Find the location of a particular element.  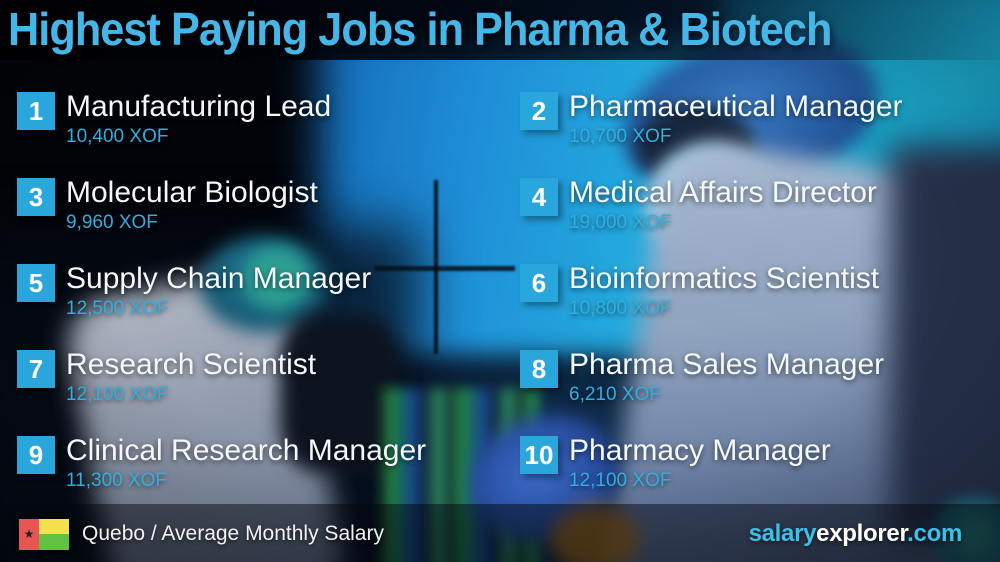

job-title: Manufacturing Lead is located at coordinates (199, 106).